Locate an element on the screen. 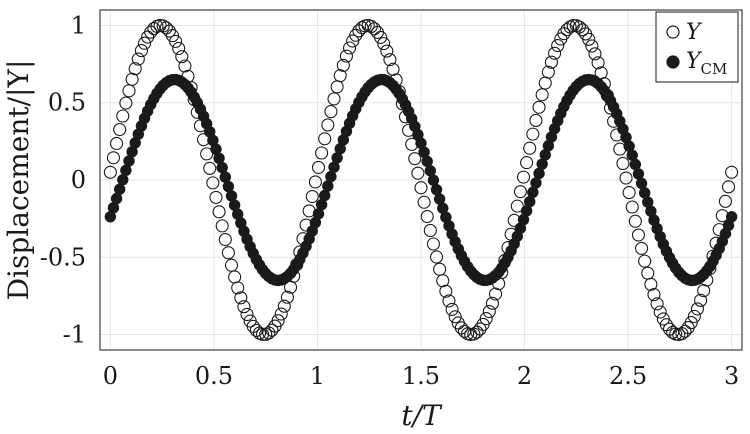 The height and width of the screenshot is (434, 750). legend-label-ycm: YCM is located at coordinates (706, 63).